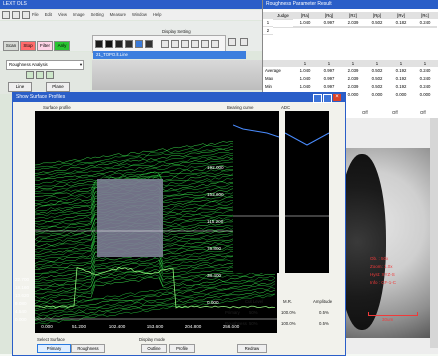  I want to click on results-cell, so click(401, 27).